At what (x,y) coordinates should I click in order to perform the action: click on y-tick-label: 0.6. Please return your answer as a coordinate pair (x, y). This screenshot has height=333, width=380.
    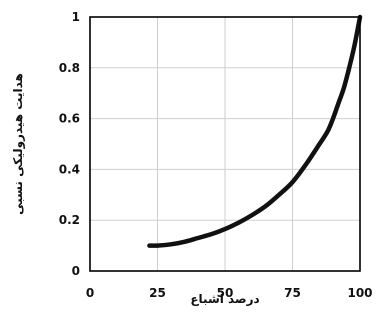
    Looking at the image, I should click on (69, 119).